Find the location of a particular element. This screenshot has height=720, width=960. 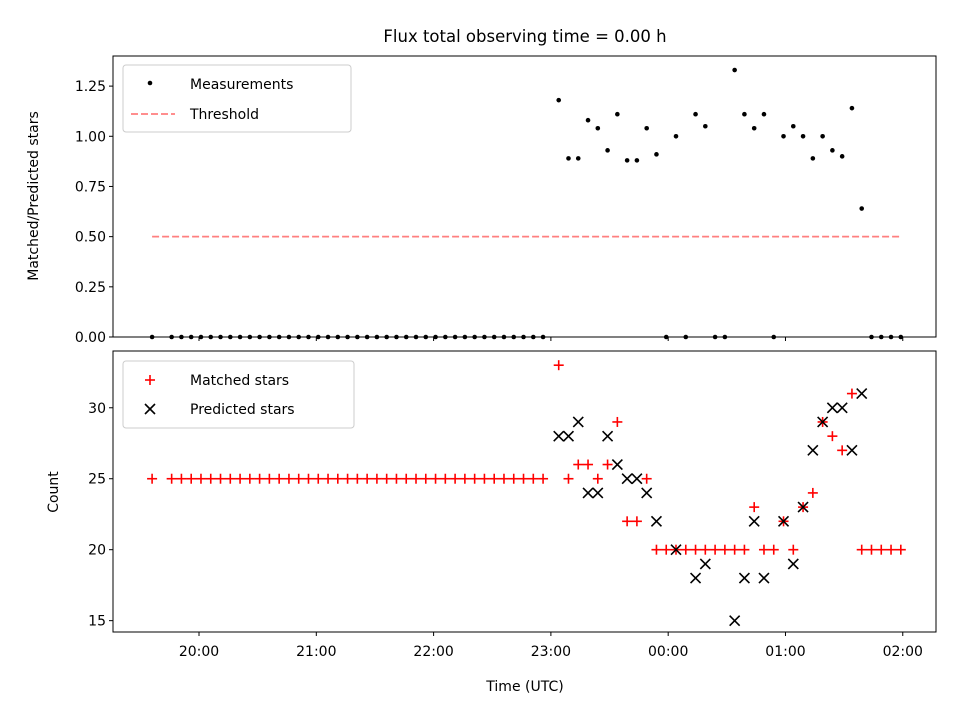

x-tick-label: 20:00 is located at coordinates (199, 652).